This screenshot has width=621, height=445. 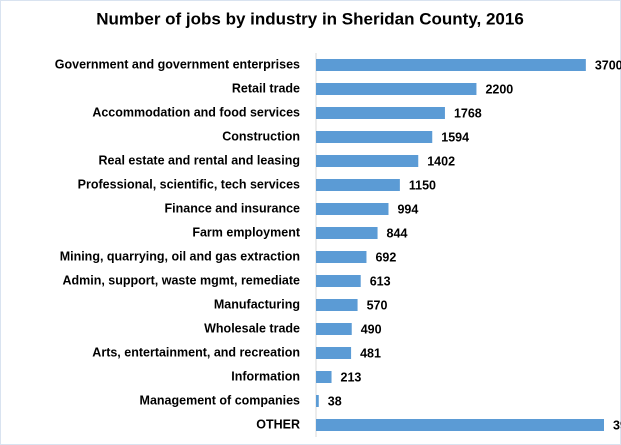 I want to click on category-label: Manufacturing, so click(x=257, y=304).